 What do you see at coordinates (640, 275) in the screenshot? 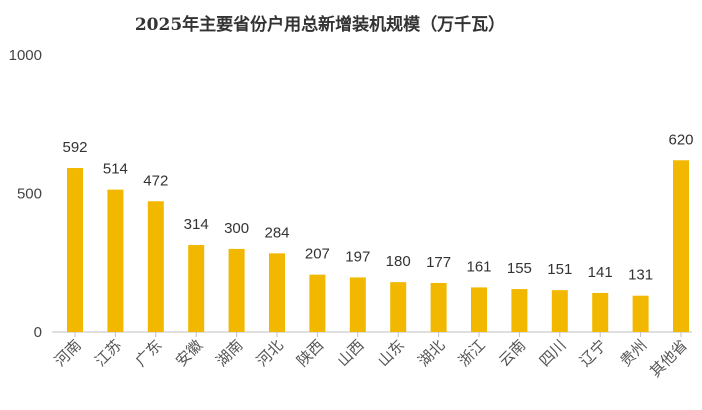
I see `data-label: 131` at bounding box center [640, 275].